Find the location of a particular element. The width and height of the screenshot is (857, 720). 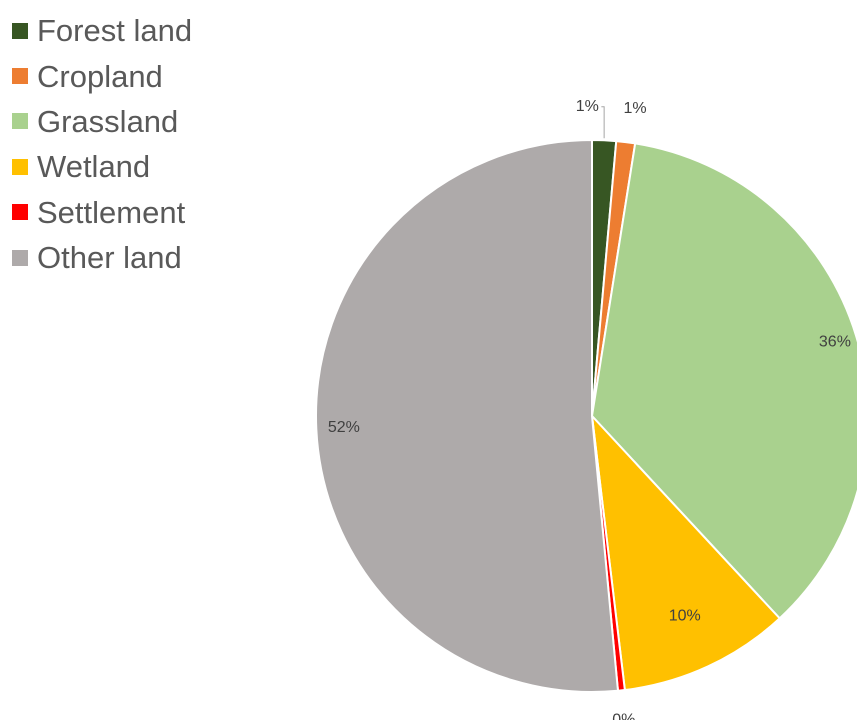

legend-label-settlement: Settlement is located at coordinates (111, 212).